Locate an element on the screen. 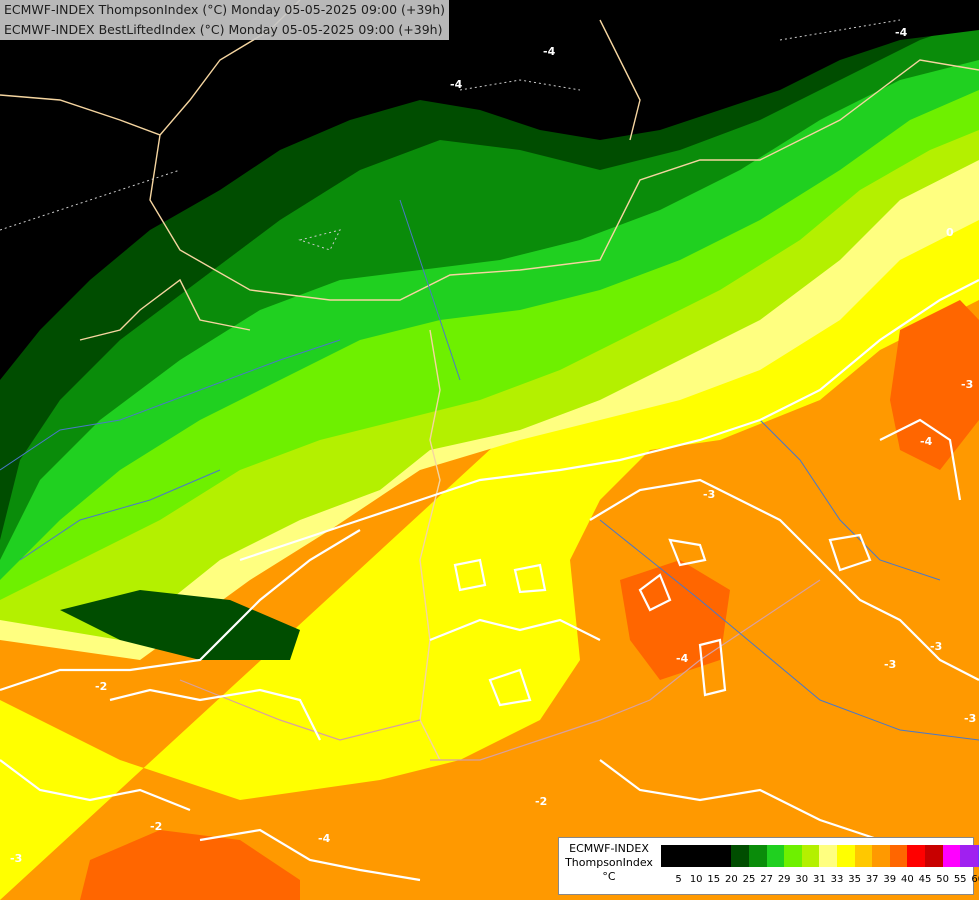  legend-label: ECMWF-INDEX ThompsonIndex °C is located at coordinates (609, 863).